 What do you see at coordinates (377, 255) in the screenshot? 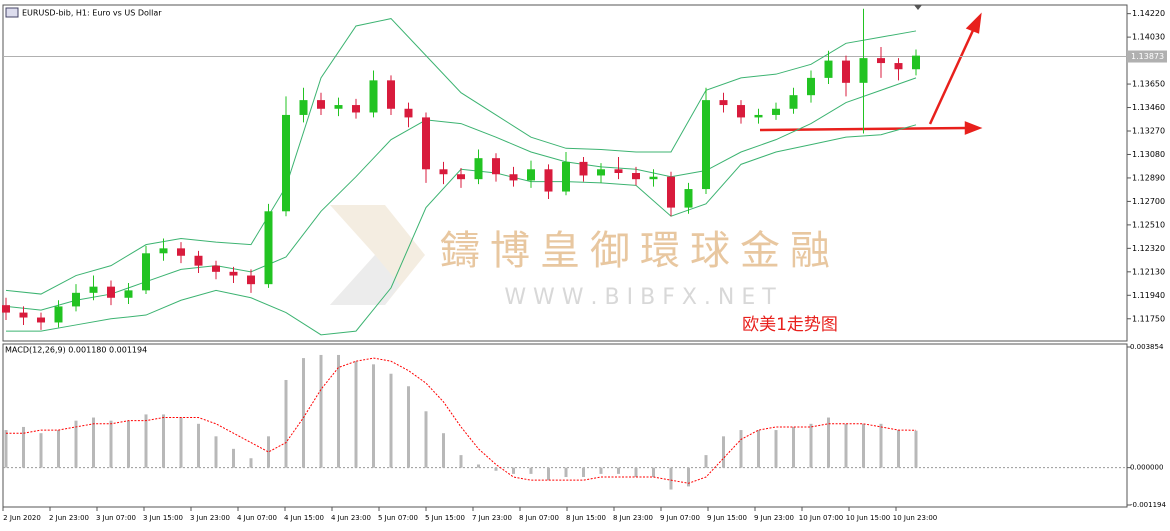
I see `watermark-logo` at bounding box center [377, 255].